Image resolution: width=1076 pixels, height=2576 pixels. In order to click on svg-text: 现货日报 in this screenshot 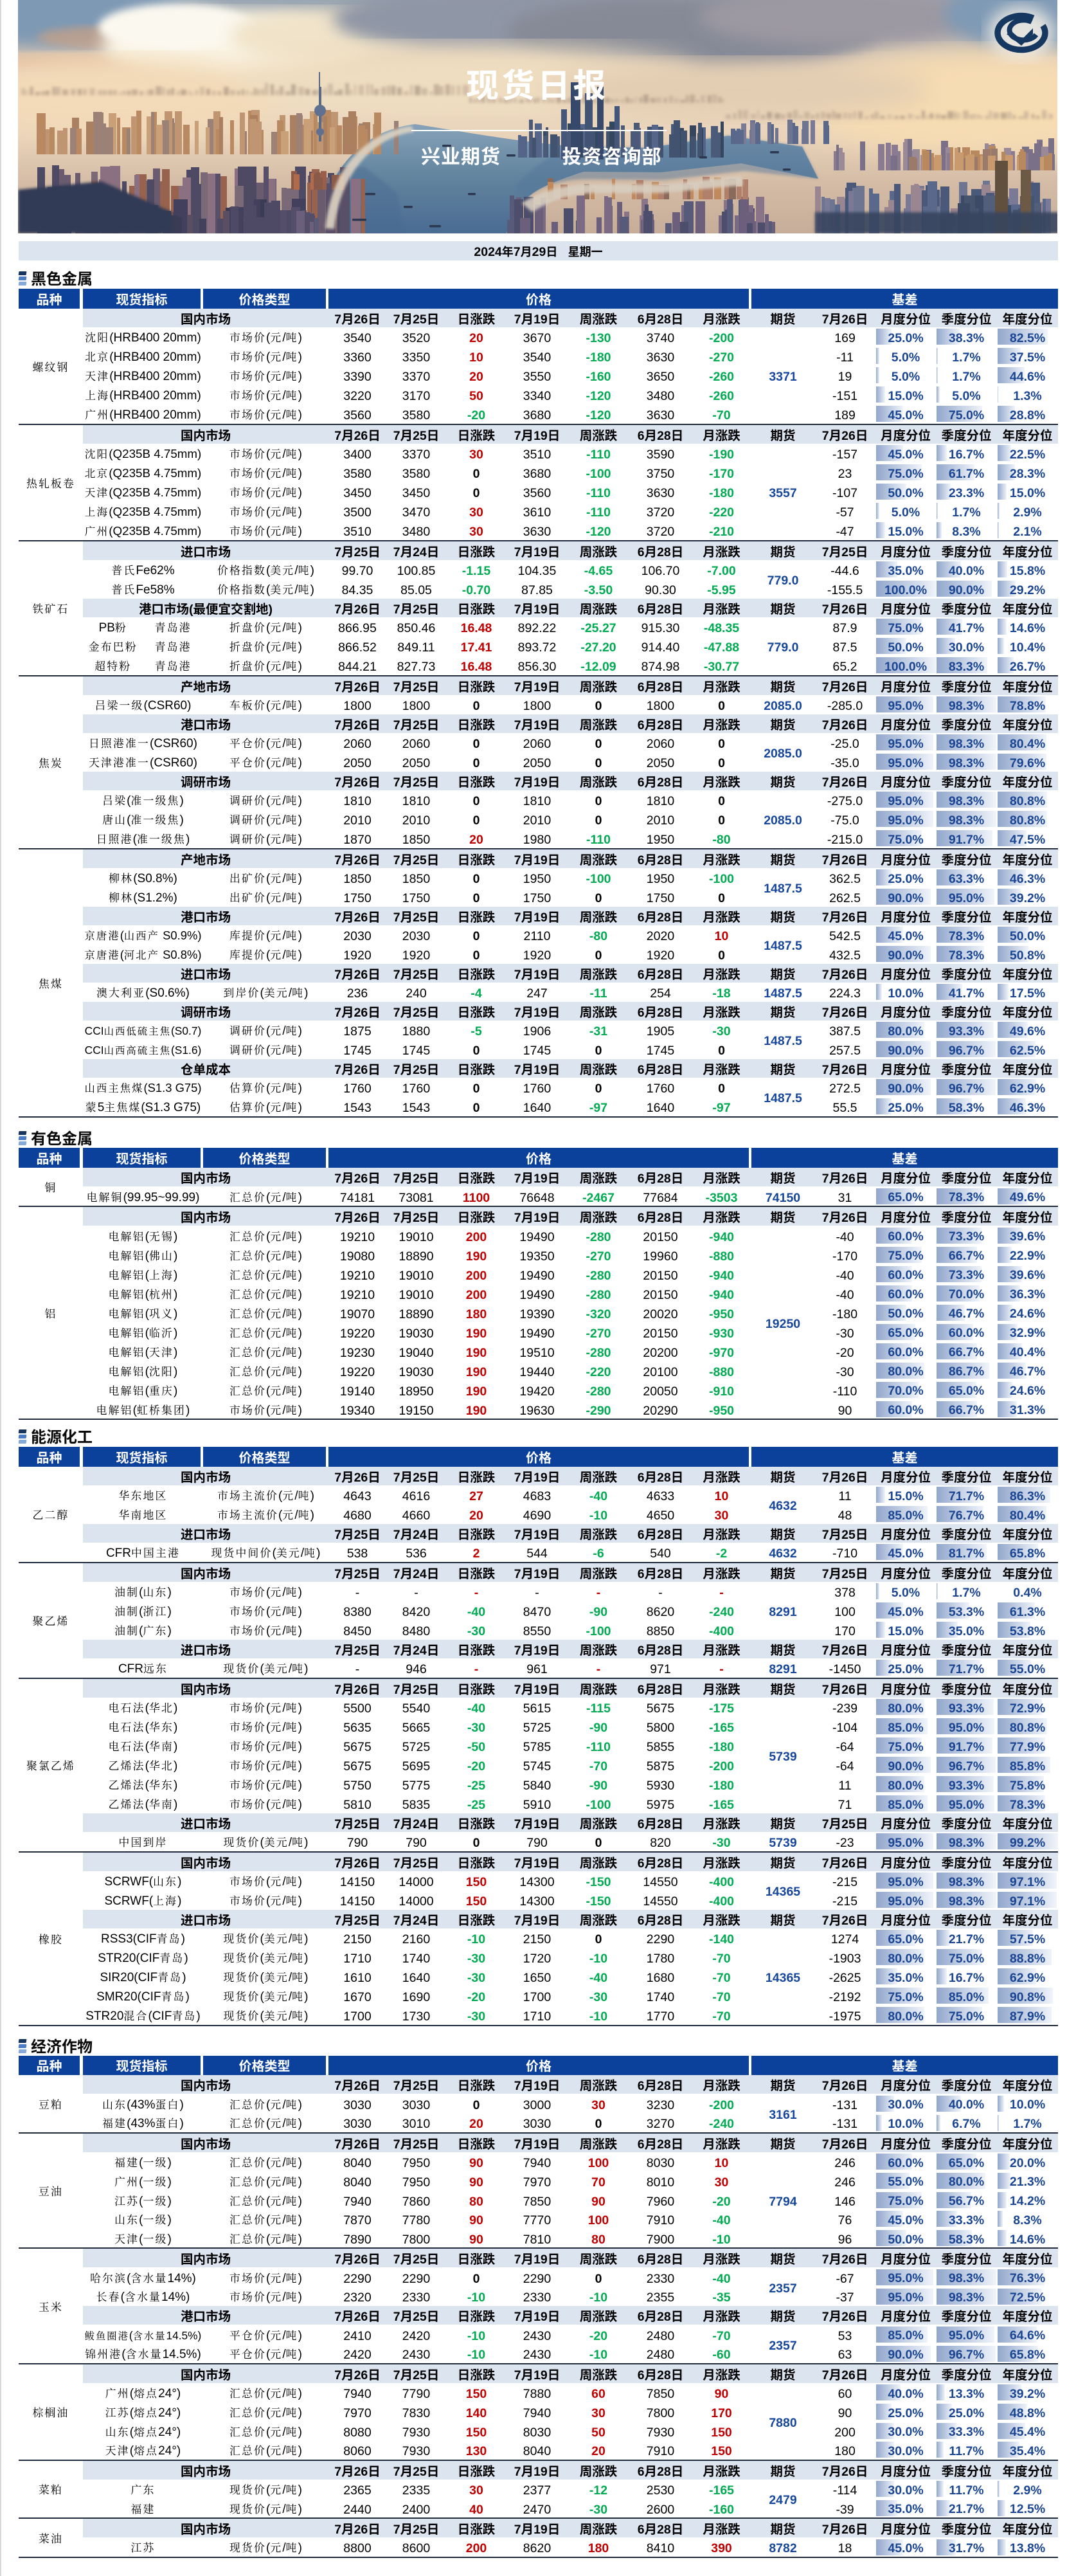, I will do `click(537, 83)`.